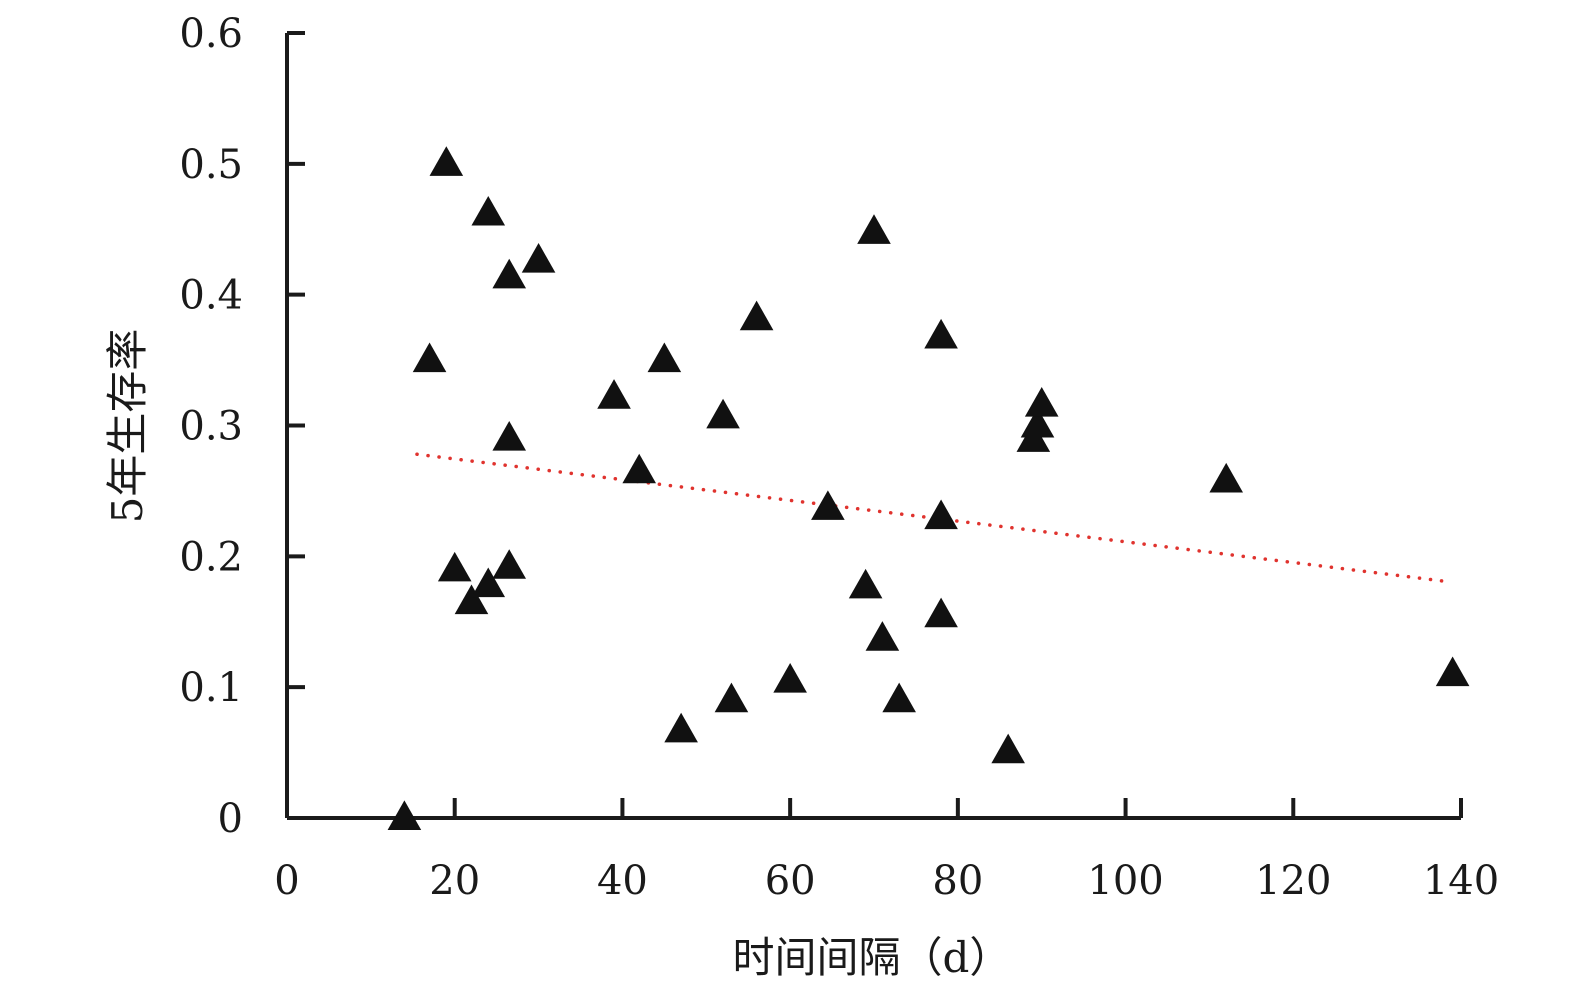 This screenshot has height=998, width=1575. I want to click on y-tick-label: 0.5, so click(211, 165).